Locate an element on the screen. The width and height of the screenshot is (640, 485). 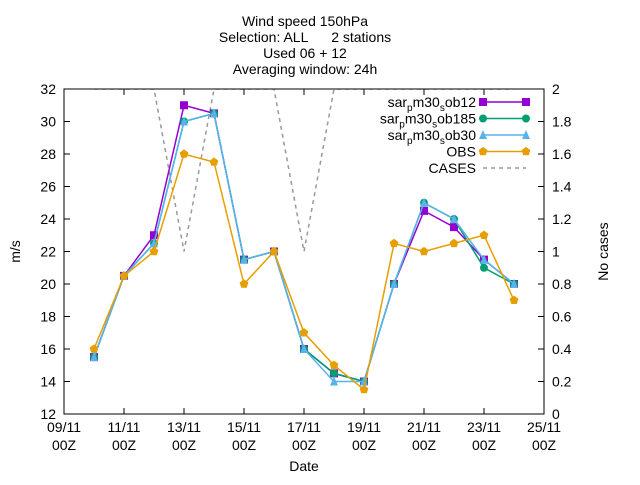
x-tick-label: 17/11 is located at coordinates (304, 427).